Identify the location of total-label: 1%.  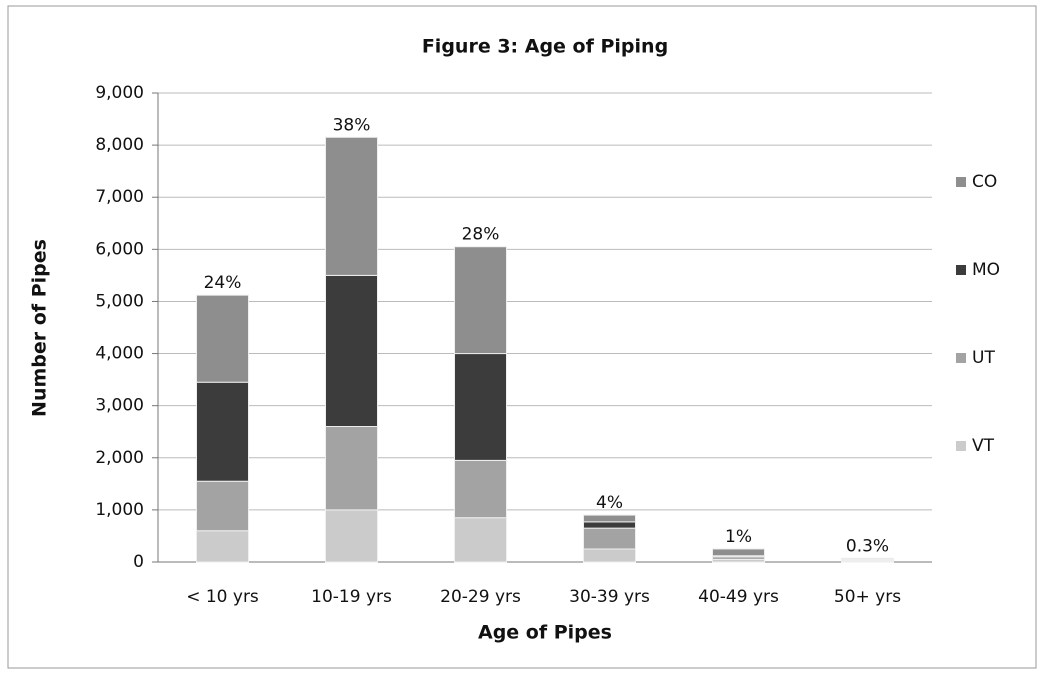
(738, 537).